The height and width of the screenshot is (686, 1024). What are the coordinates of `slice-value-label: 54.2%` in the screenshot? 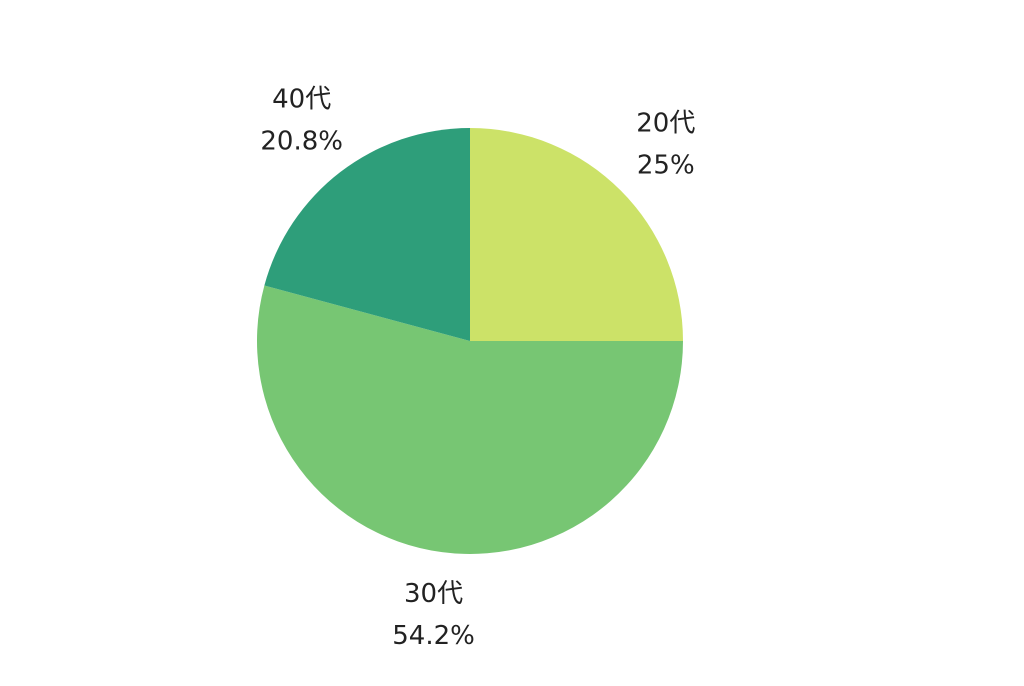 It's located at (433, 636).